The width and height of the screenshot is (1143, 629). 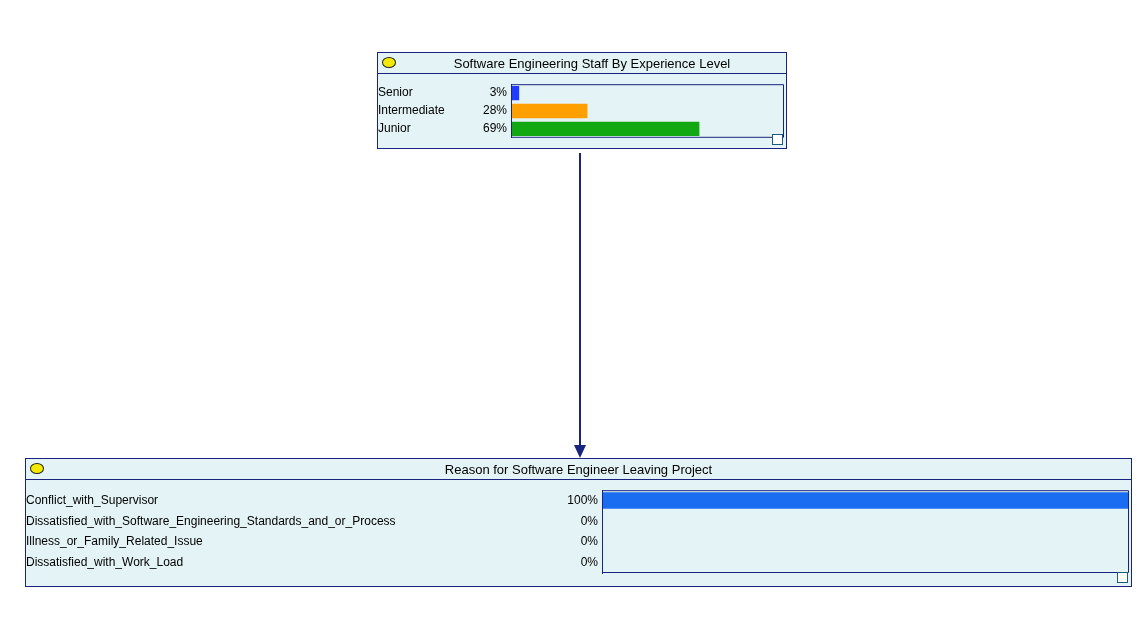 What do you see at coordinates (582, 63) in the screenshot?
I see `chart-title: Software Engineering Staff By Experience Level` at bounding box center [582, 63].